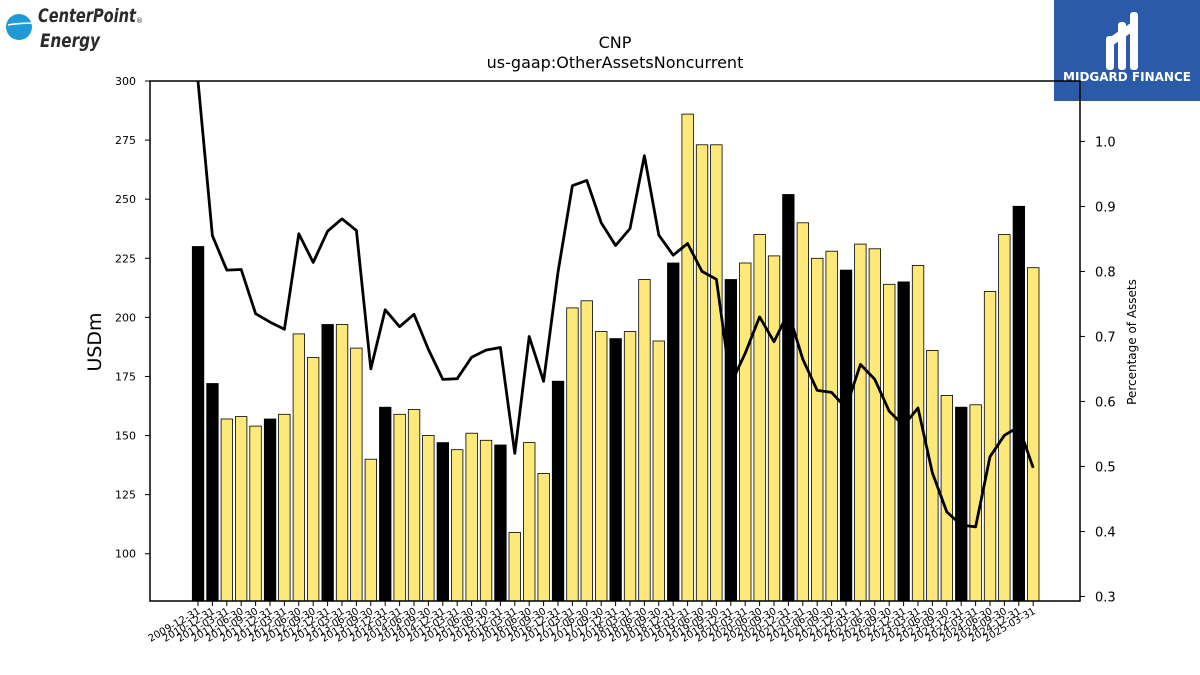 This screenshot has height=675, width=1200. I want to click on y2-tick-label: 0.3, so click(1105, 597).